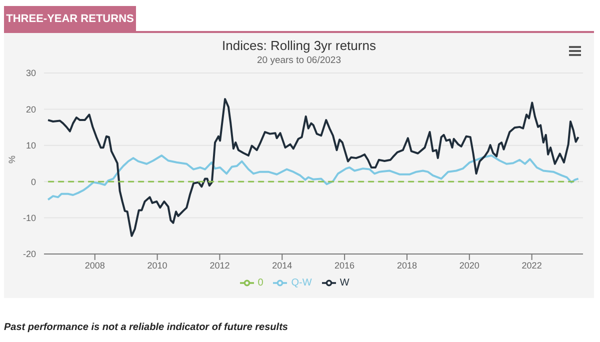 The height and width of the screenshot is (342, 600). What do you see at coordinates (406, 265) in the screenshot?
I see `x-tick-label: 2018` at bounding box center [406, 265].